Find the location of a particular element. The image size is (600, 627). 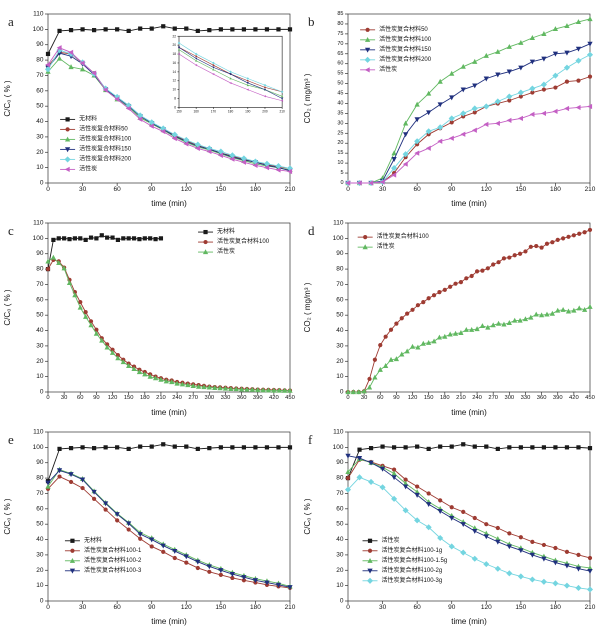

y-tick-label: 10 is located at coordinates (40, 585).